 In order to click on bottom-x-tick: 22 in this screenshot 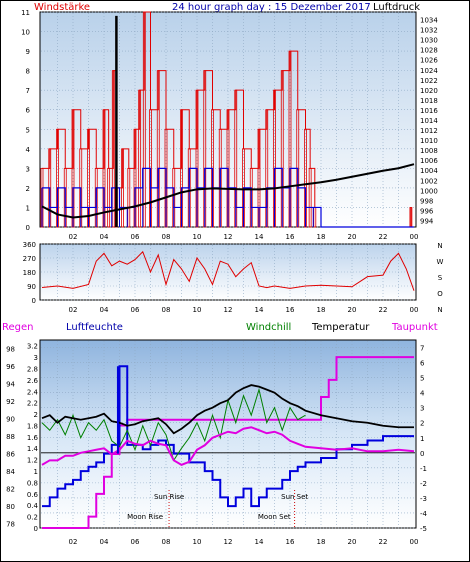, I will do `click(383, 542)`.